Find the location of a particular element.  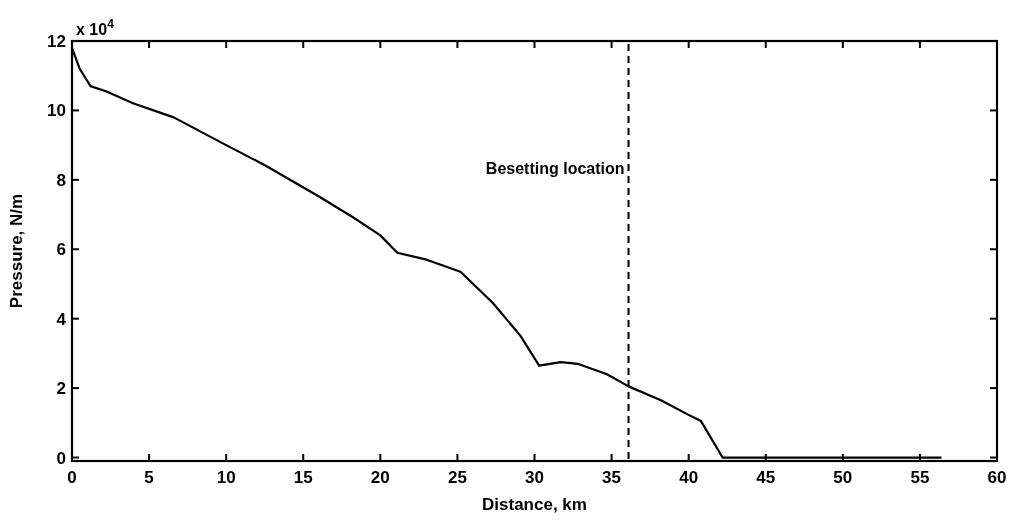

x-tick-label: 55 is located at coordinates (920, 477).